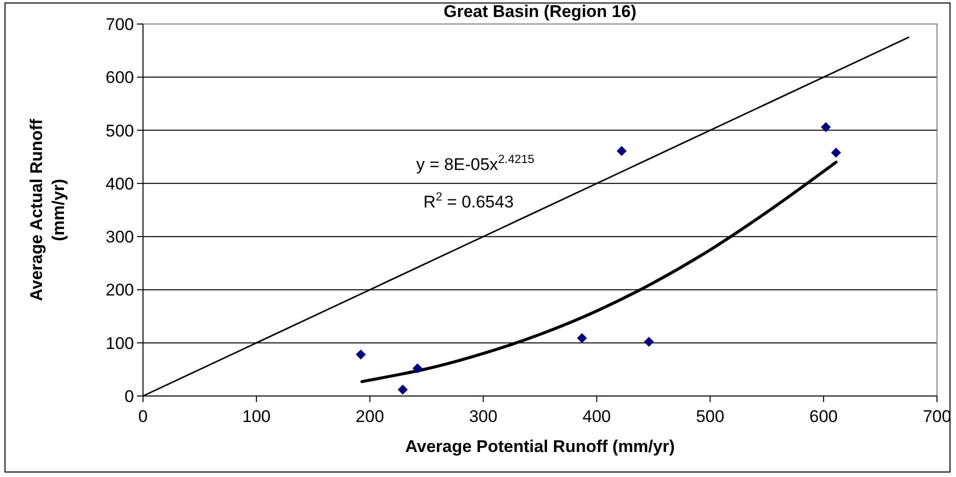 The width and height of the screenshot is (956, 477). I want to click on y-tick-label: 600, so click(120, 78).